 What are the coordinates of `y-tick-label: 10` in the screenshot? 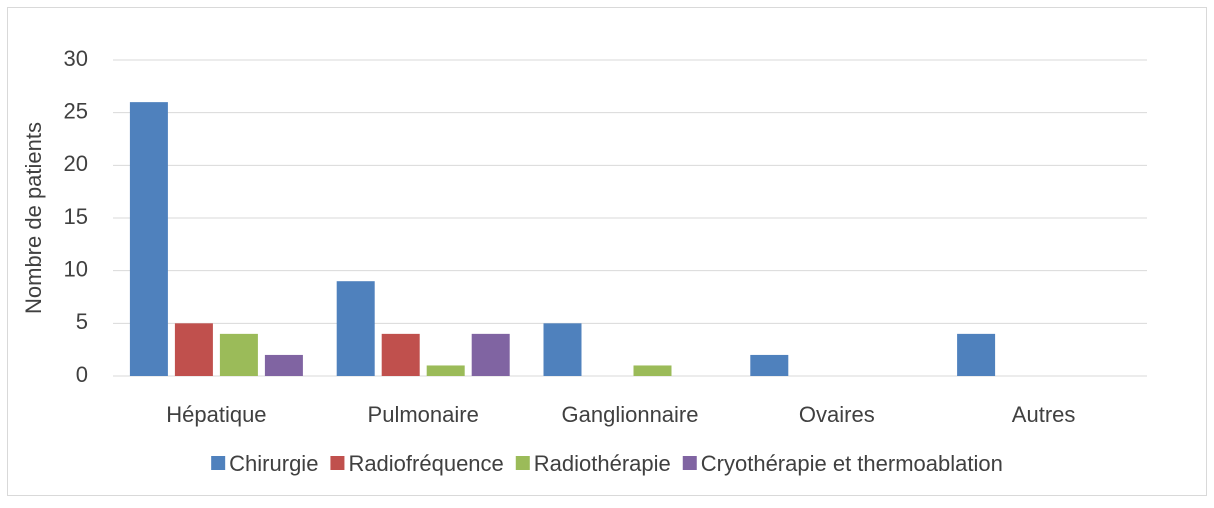 It's located at (76, 268).